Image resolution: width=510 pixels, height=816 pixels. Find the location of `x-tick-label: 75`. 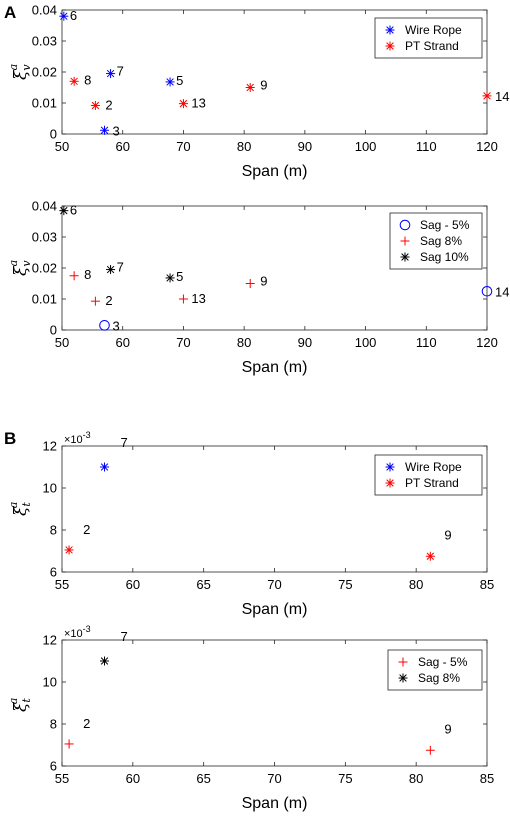

x-tick-label: 75 is located at coordinates (345, 584).